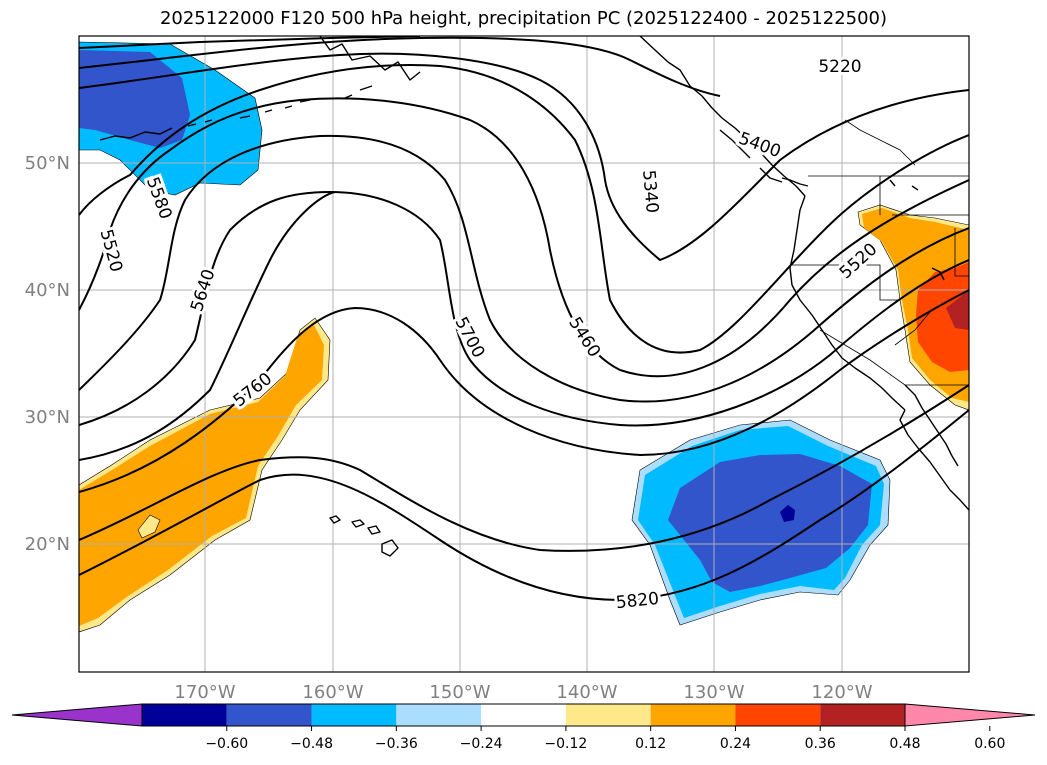 The image size is (1047, 765). I want to click on contour-label: 5220, so click(839, 67).